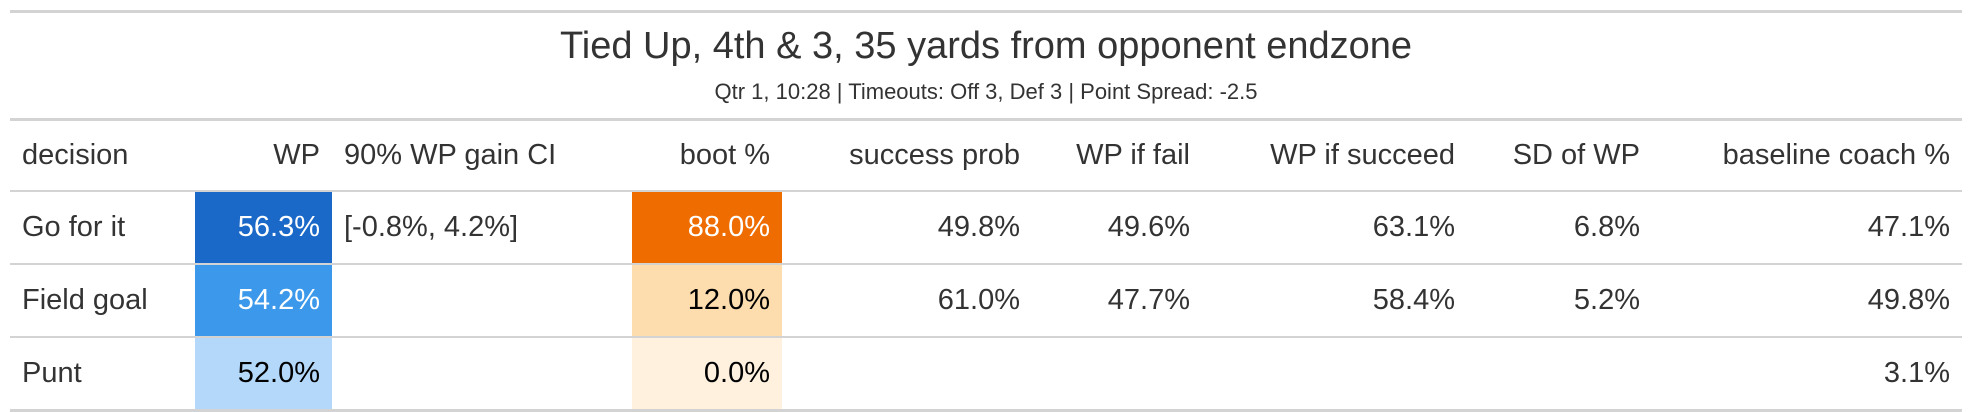 This screenshot has width=1972, height=412. What do you see at coordinates (1334, 156) in the screenshot?
I see `col-header-wp-if-succeed: WP if succeed` at bounding box center [1334, 156].